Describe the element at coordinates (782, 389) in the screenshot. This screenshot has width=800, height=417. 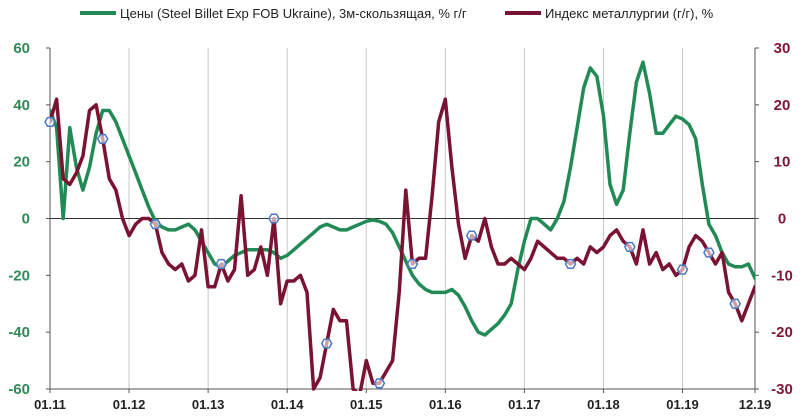
I see `right-tick-label: -30` at that location.